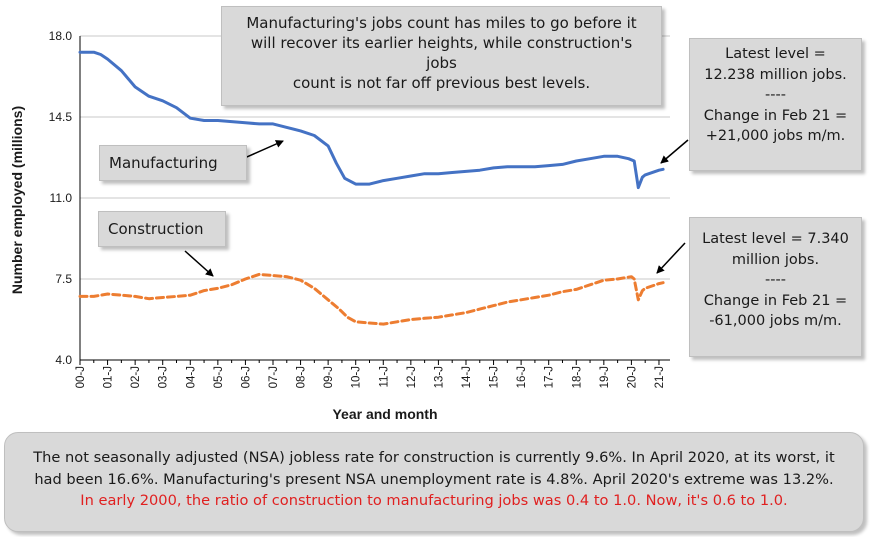 The width and height of the screenshot is (870, 537). What do you see at coordinates (775, 239) in the screenshot?
I see `construction-stat-line: Latest level = 7.340` at bounding box center [775, 239].